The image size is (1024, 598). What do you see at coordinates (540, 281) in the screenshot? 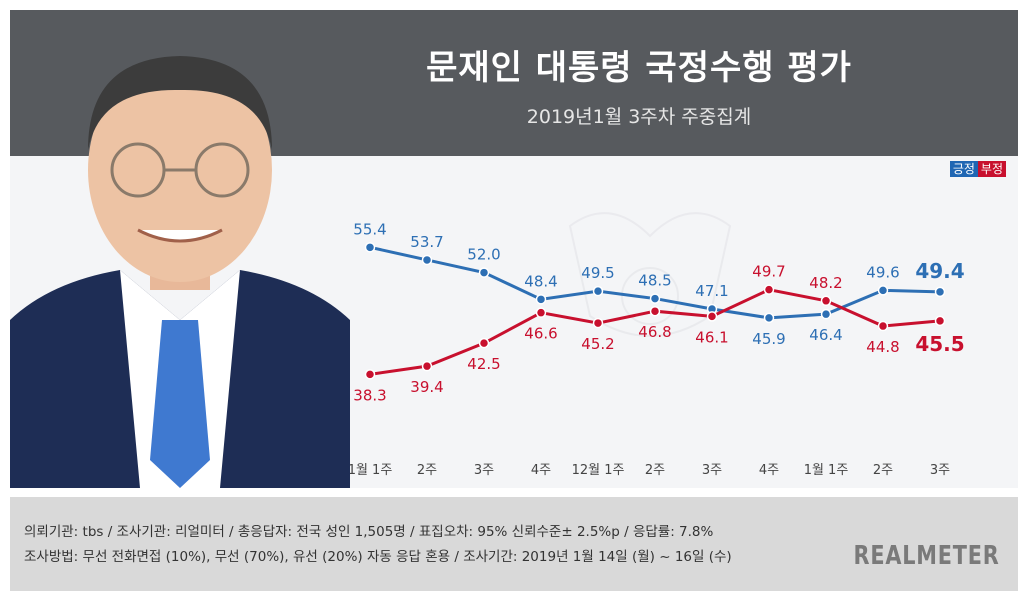
I see `data-label: 48.4` at bounding box center [540, 281].